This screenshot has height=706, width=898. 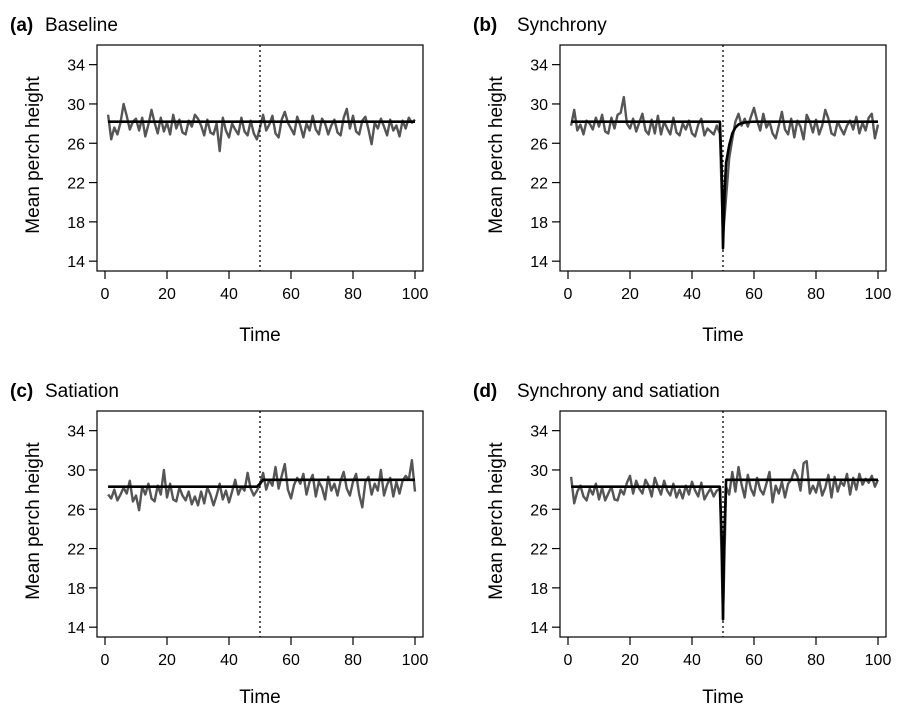 What do you see at coordinates (618, 391) in the screenshot?
I see `panel-title: Synchrony and satiation` at bounding box center [618, 391].